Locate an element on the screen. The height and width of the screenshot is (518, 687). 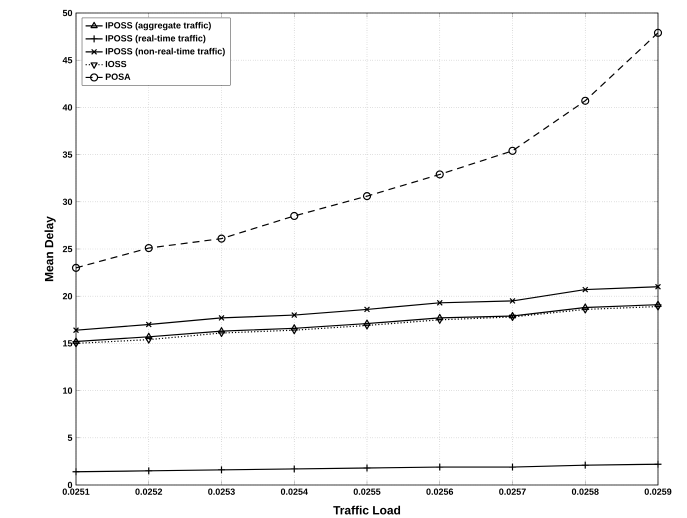
legend-label: IPOSS (real-time traffic) is located at coordinates (156, 39).